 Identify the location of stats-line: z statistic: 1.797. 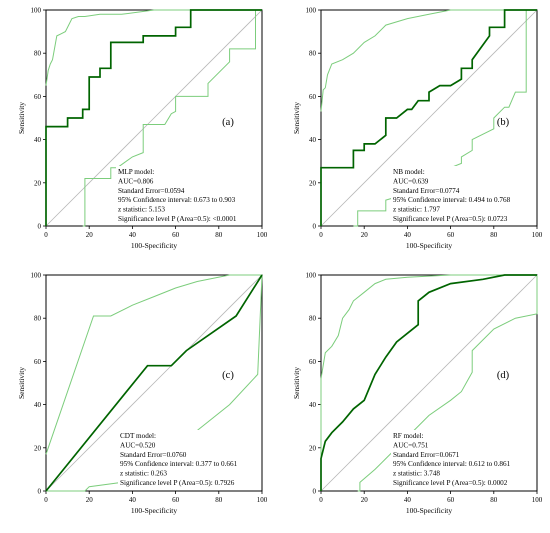
(416, 210).